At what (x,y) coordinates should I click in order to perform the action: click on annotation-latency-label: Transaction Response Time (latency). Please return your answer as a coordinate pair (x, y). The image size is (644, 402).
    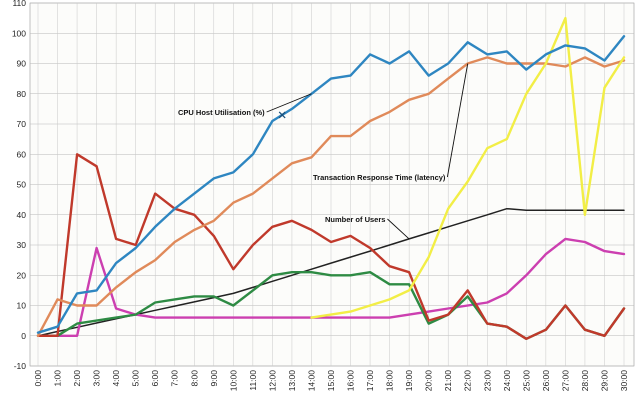
    Looking at the image, I should click on (379, 177).